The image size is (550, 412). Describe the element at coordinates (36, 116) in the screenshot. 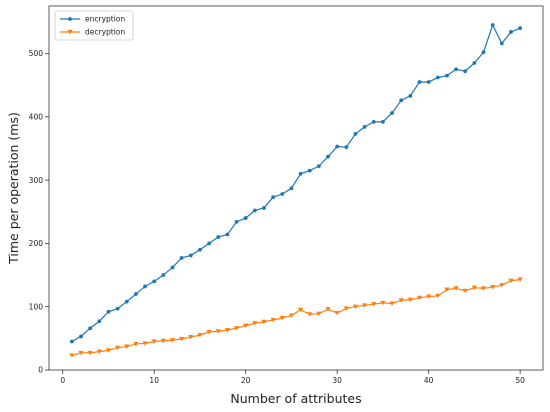

I see `y-tick-label: 400` at that location.